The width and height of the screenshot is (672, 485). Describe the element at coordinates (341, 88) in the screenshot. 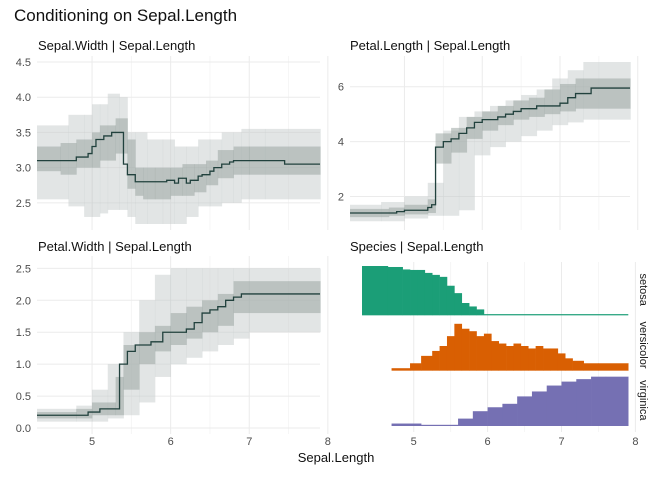

I see `y-tick-label: 6` at that location.